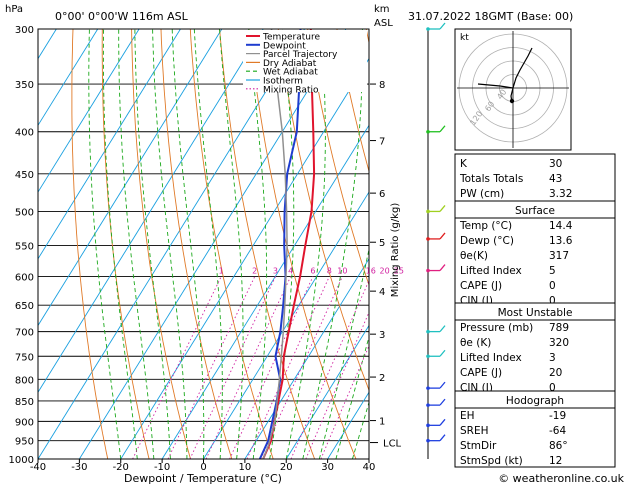  Describe the element at coordinates (382, 243) in the screenshot. I see `km-tick-label: 5` at that location.